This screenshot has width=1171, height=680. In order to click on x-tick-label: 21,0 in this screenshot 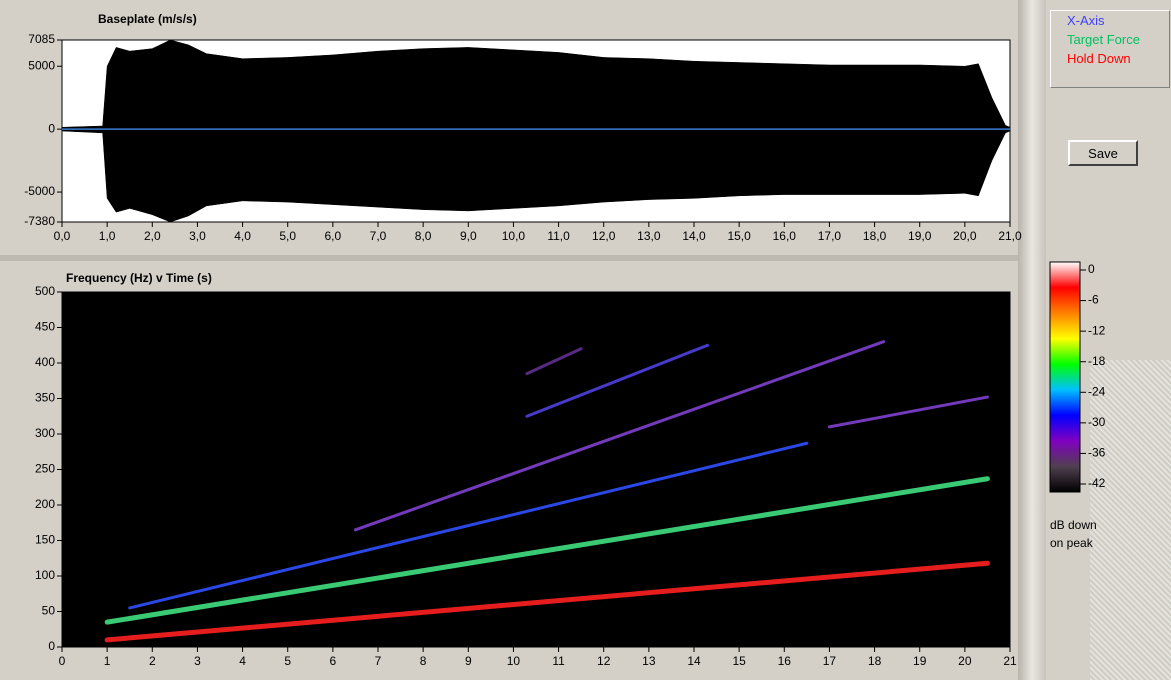, I will do `click(1010, 236)`.